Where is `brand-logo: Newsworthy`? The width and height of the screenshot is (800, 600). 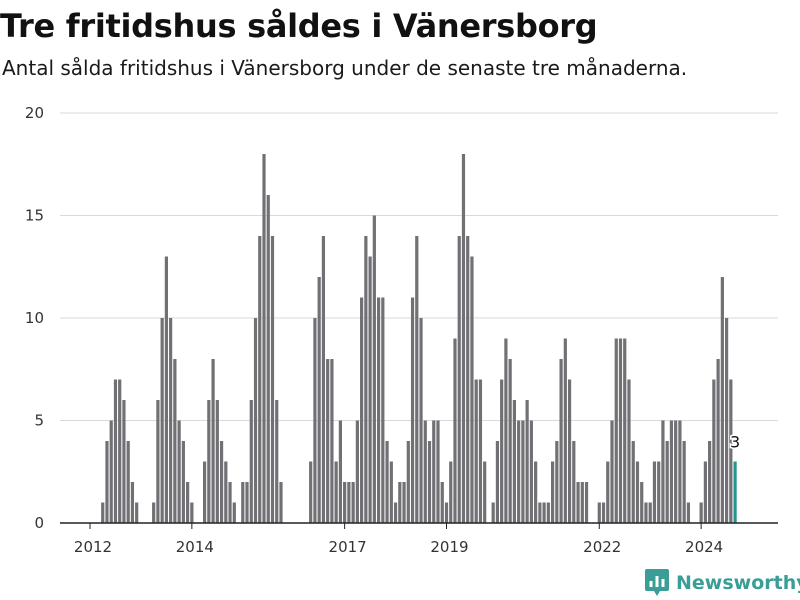
brand-logo: Newsworthy is located at coordinates (722, 583).